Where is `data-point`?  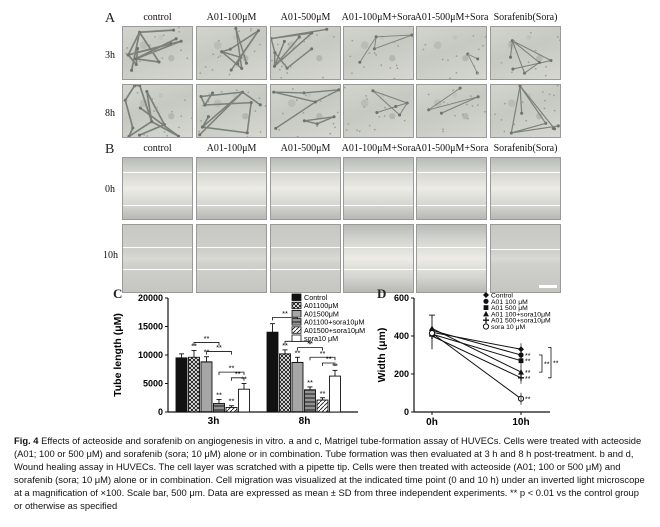 data-point is located at coordinates (486, 320).